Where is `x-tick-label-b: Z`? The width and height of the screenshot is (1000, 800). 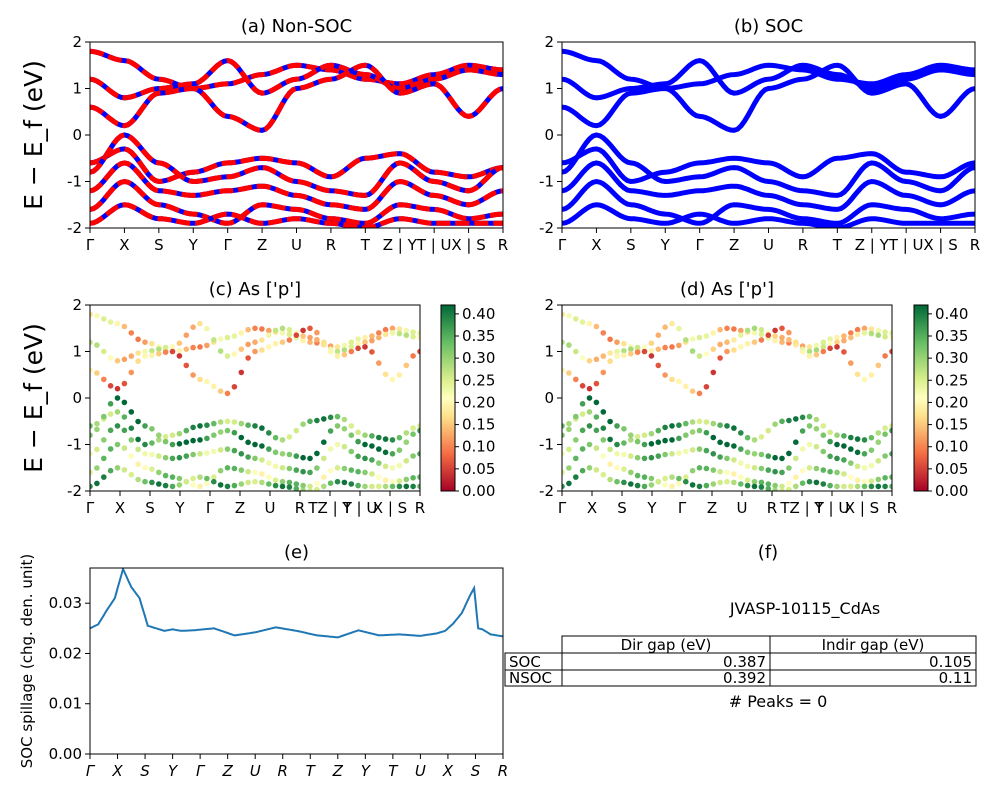 x-tick-label-b: Z is located at coordinates (734, 245).